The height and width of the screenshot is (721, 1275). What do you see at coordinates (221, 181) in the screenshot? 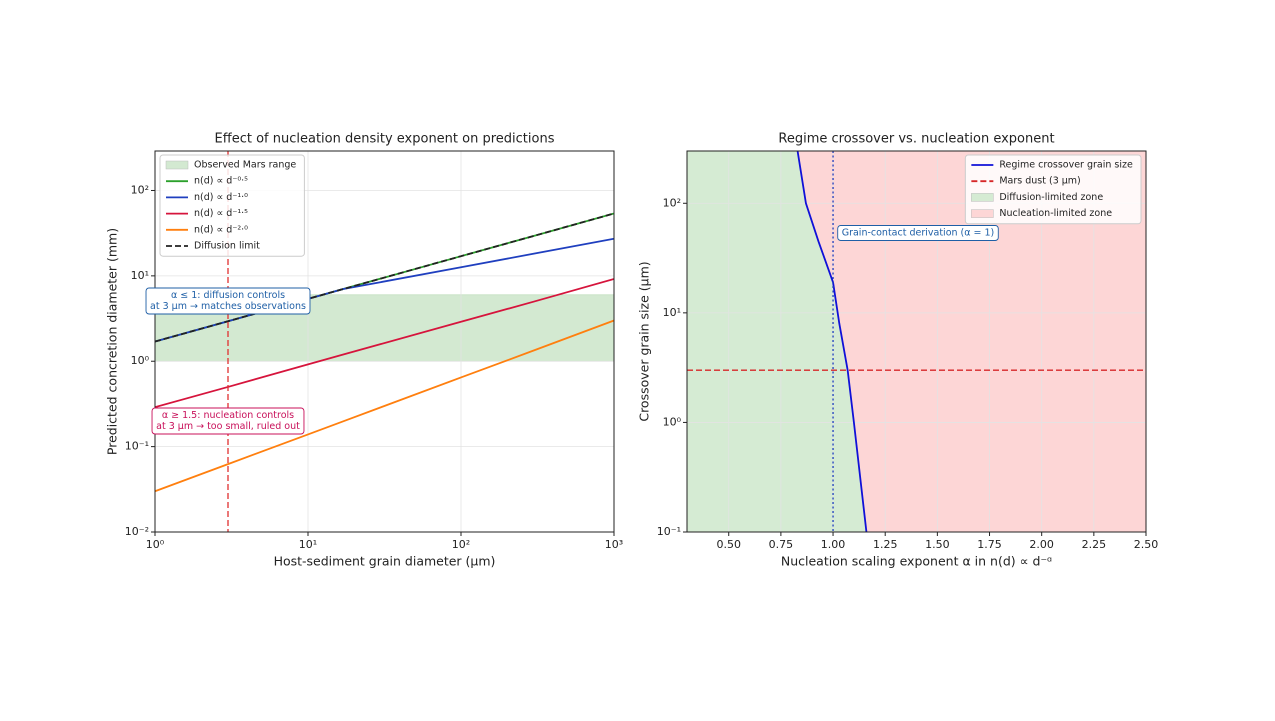
I see `legend-label: n(d) ∝ d⁻⁰·⁵` at bounding box center [221, 181].